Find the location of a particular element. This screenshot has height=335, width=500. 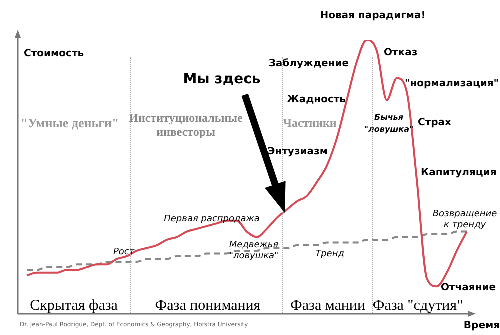

annotation: Отчаяние is located at coordinates (468, 288).